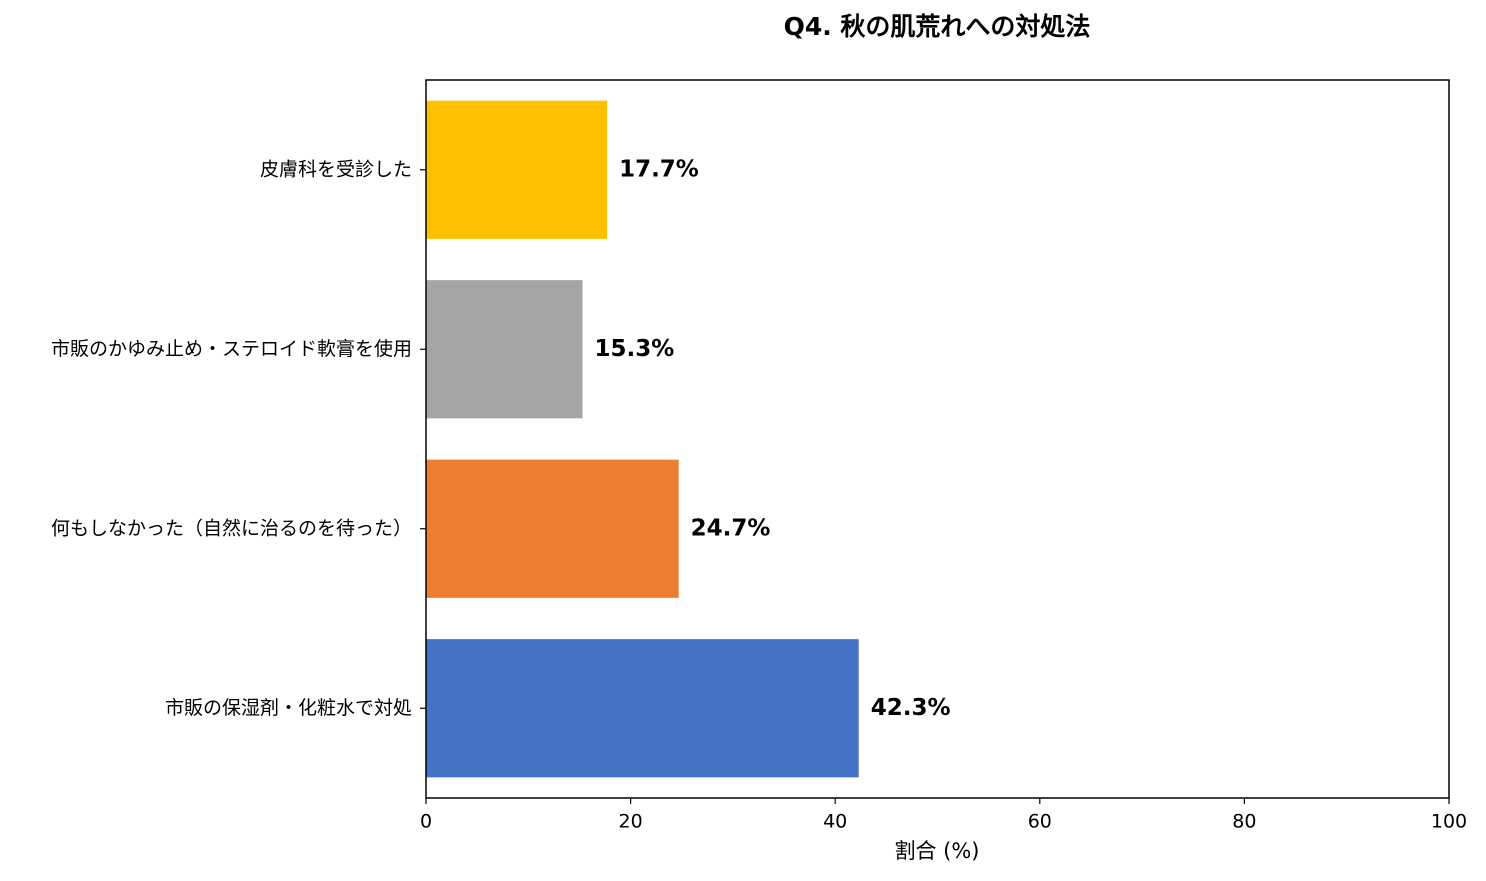 This screenshot has height=881, width=1486. I want to click on value-label: 42.3%, so click(911, 708).